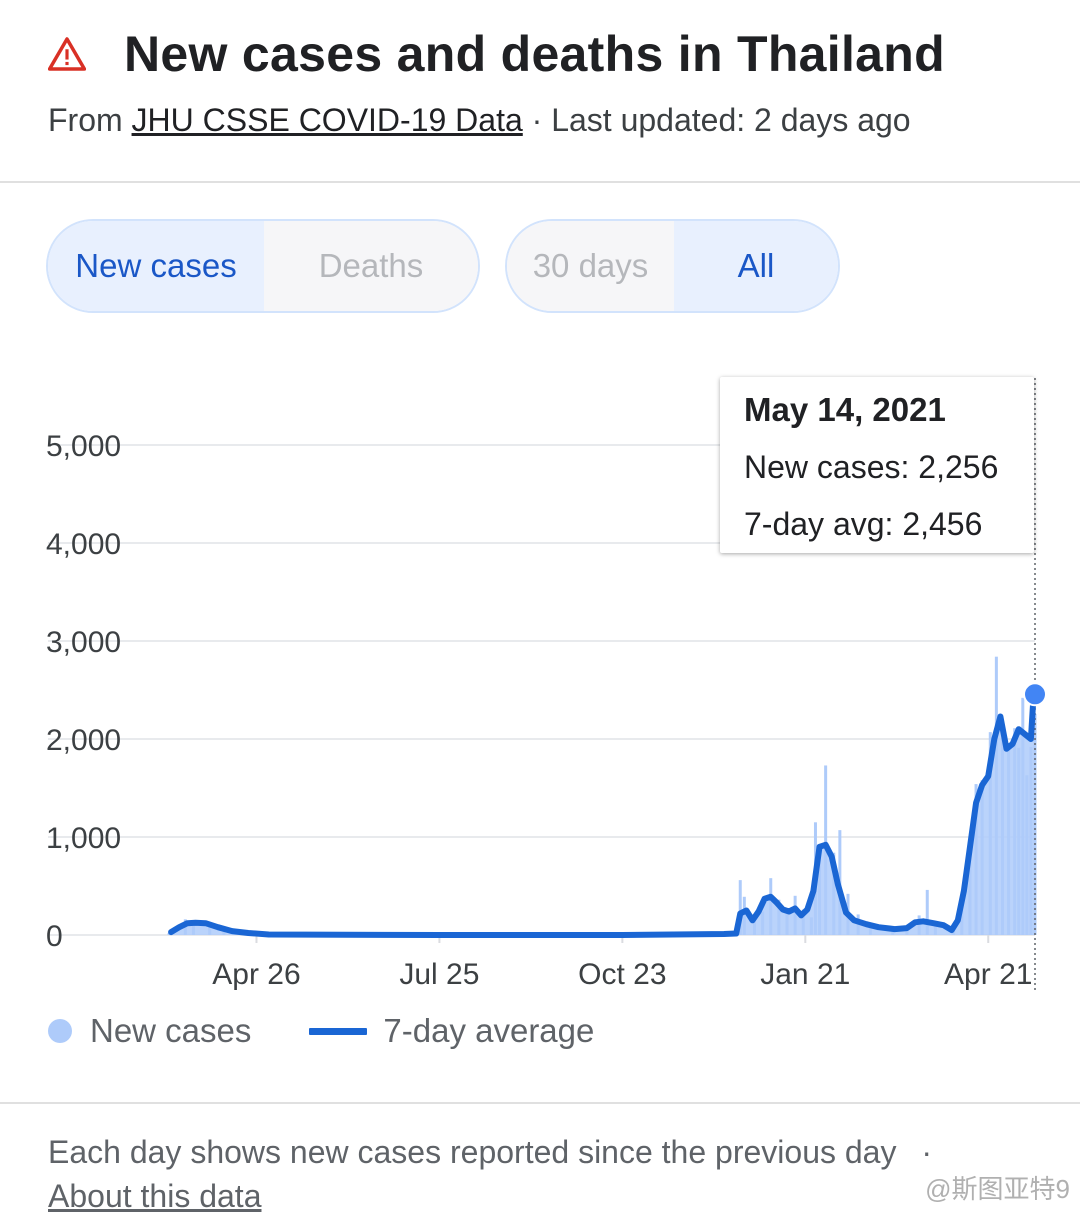 The image size is (1080, 1218). I want to click on legend-new-cases-label: New cases, so click(171, 1030).